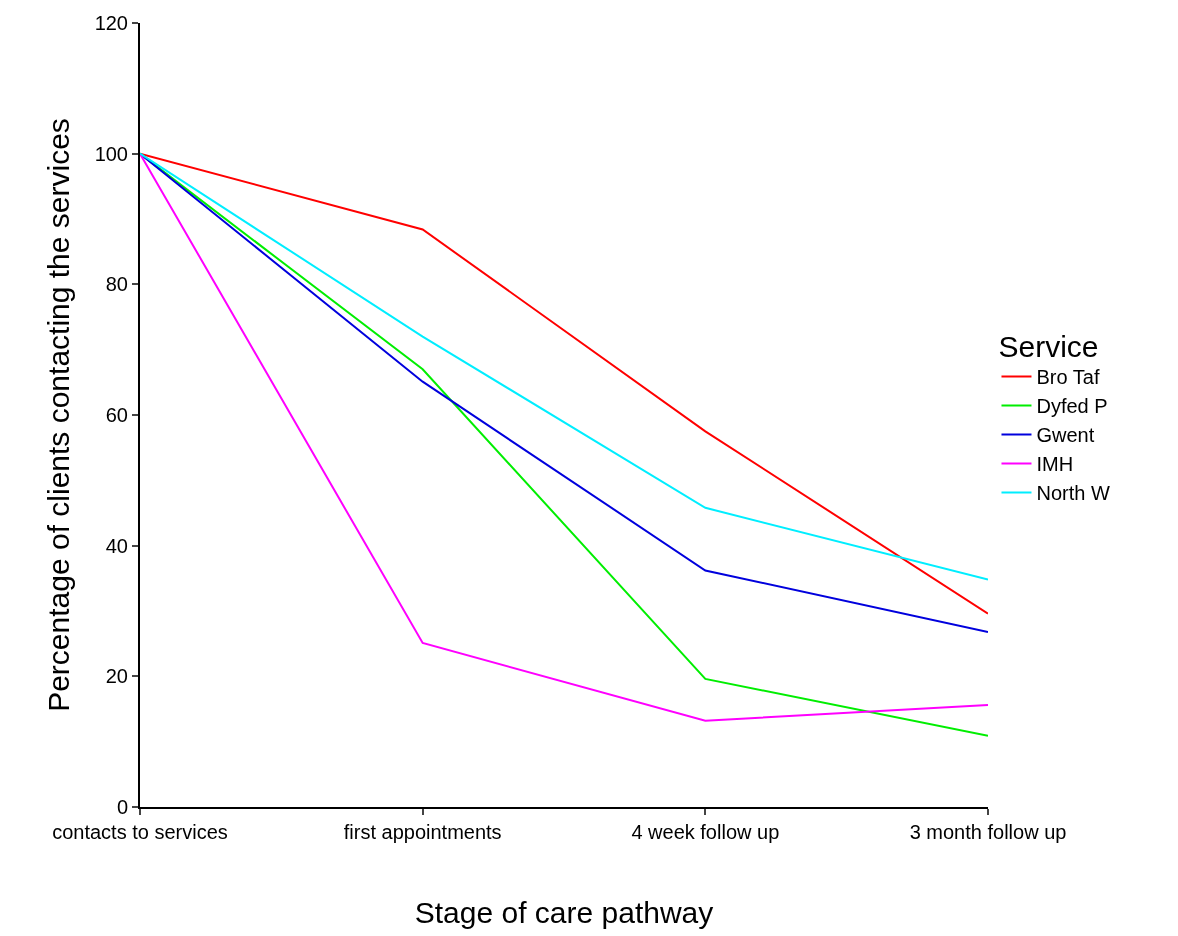  I want to click on y-tick-label: 100, so click(111, 153).